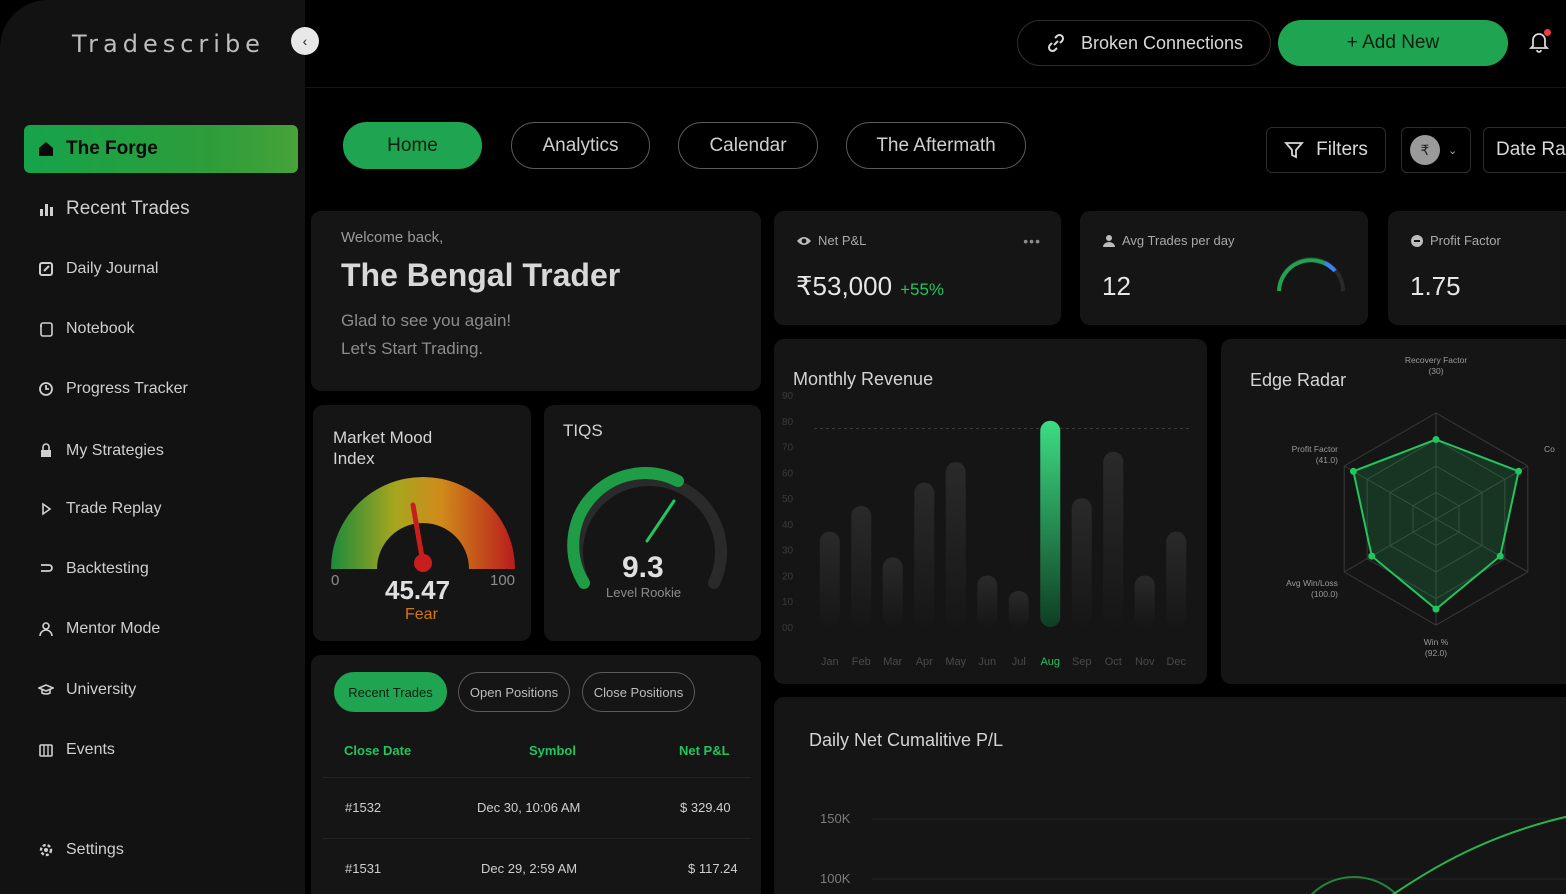 Image resolution: width=1566 pixels, height=894 pixels. Describe the element at coordinates (936, 145) in the screenshot. I see `tab-the-aftermath: The Aftermath` at that location.